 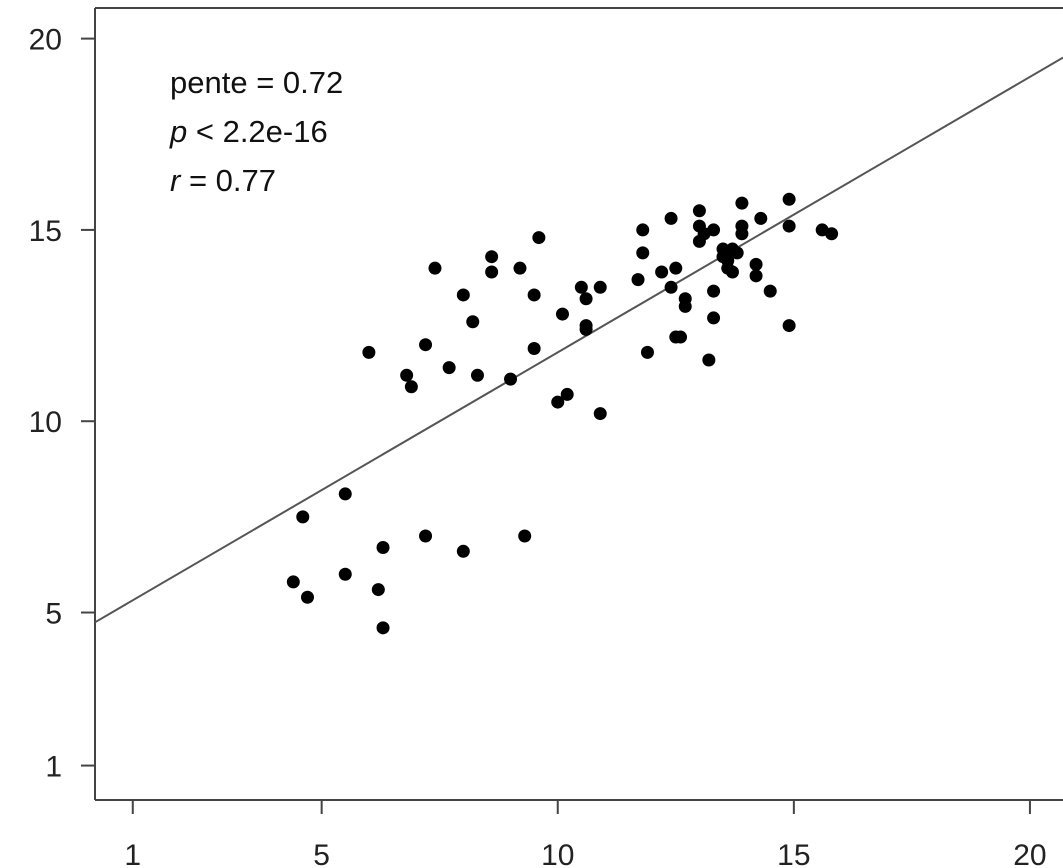 I want to click on y-tick-label: 10, so click(x=45, y=422).